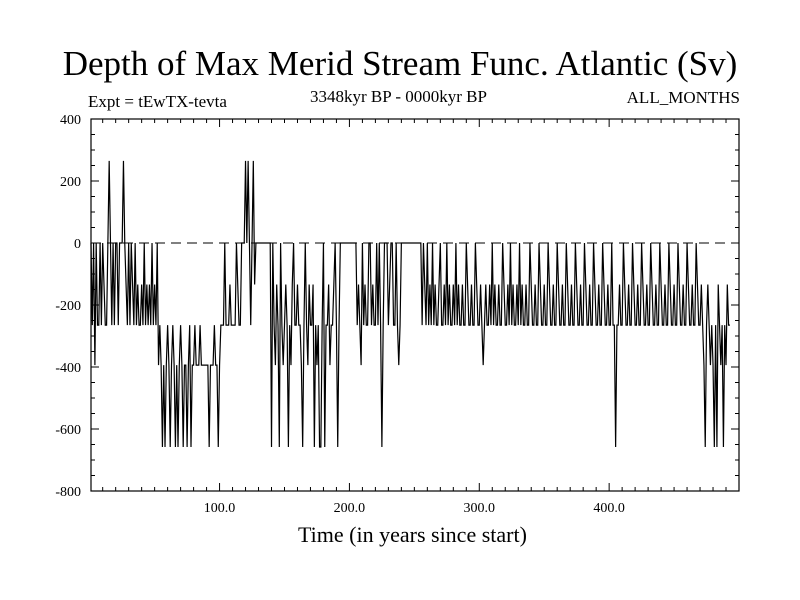  I want to click on y-tick-label: 200, so click(70, 182).